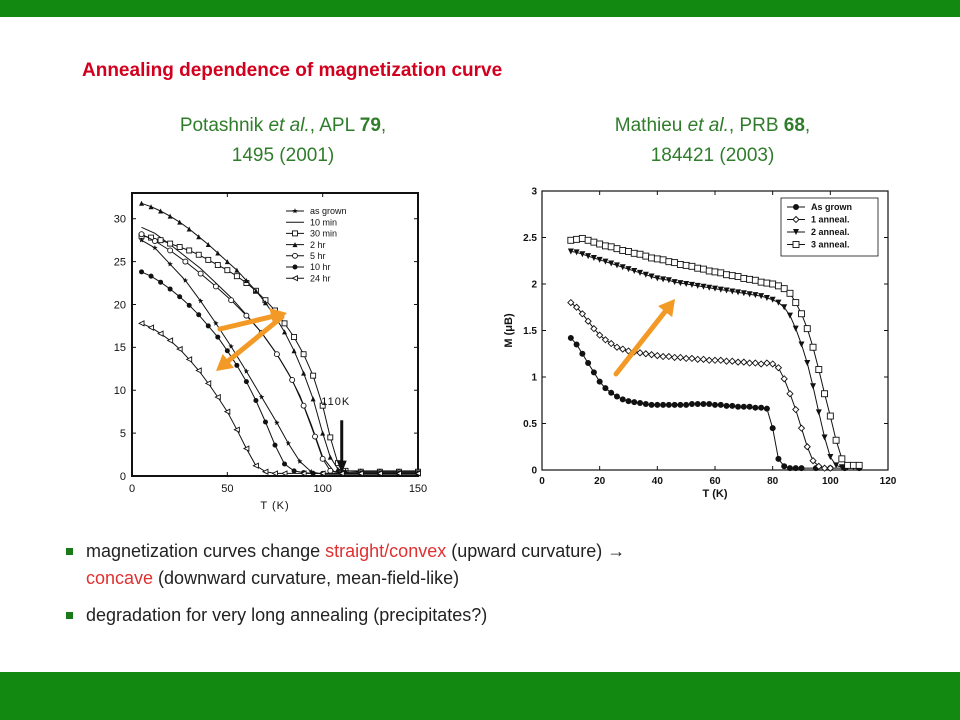 Image resolution: width=960 pixels, height=720 pixels. Describe the element at coordinates (542, 481) in the screenshot. I see `x-tick-label: 0` at that location.